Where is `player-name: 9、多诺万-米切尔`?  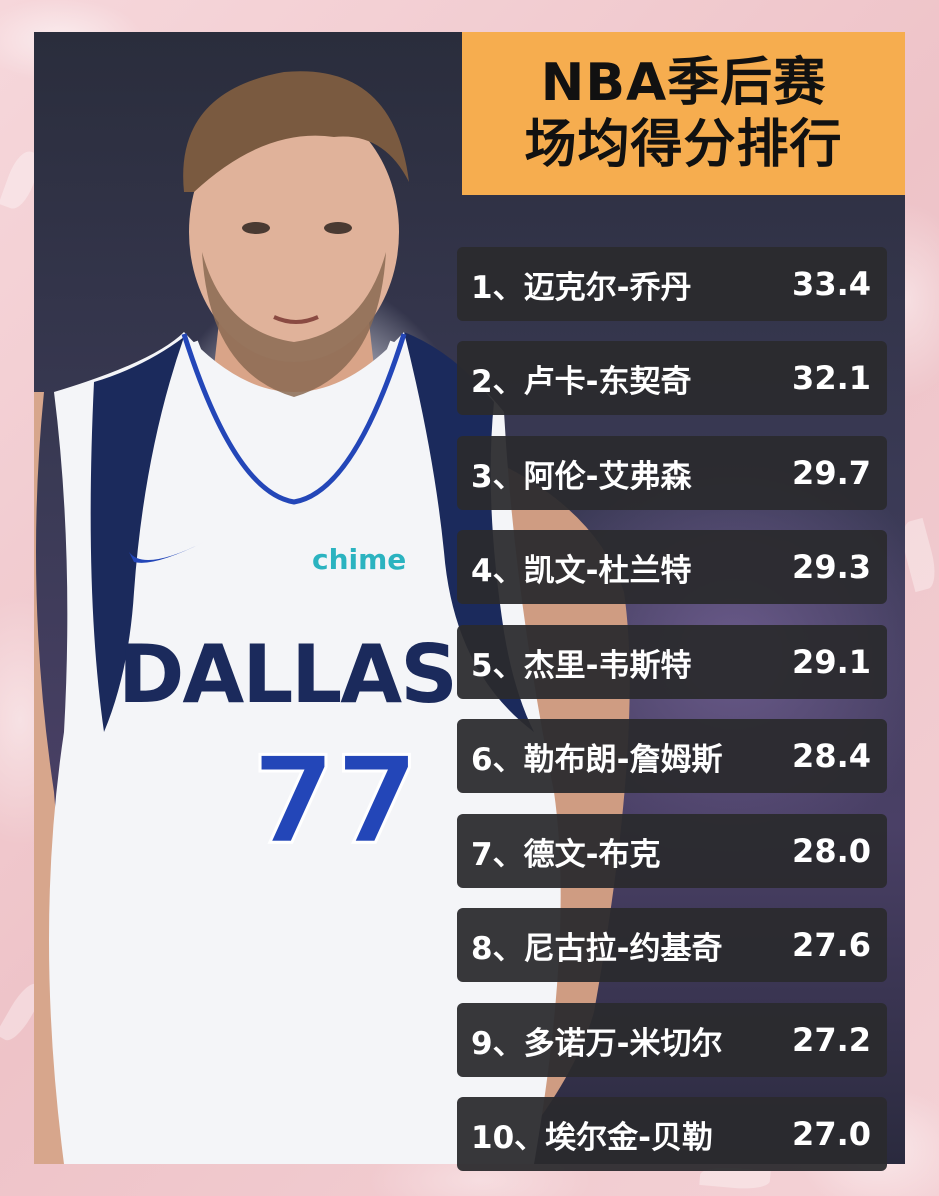 player-name: 9、多诺万-米切尔 is located at coordinates (597, 1043).